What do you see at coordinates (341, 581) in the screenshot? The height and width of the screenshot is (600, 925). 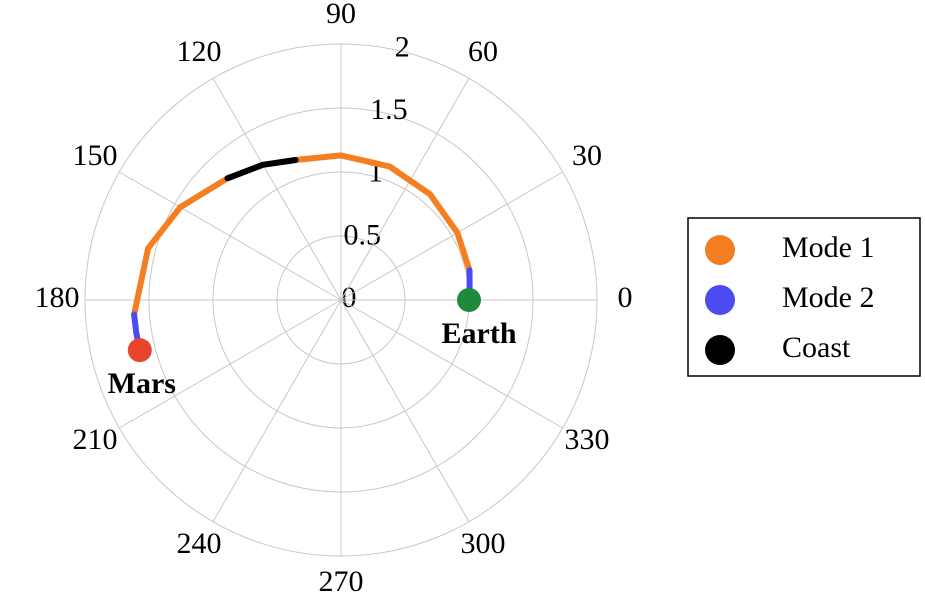 I see `theta-tick-label: 270` at bounding box center [341, 581].